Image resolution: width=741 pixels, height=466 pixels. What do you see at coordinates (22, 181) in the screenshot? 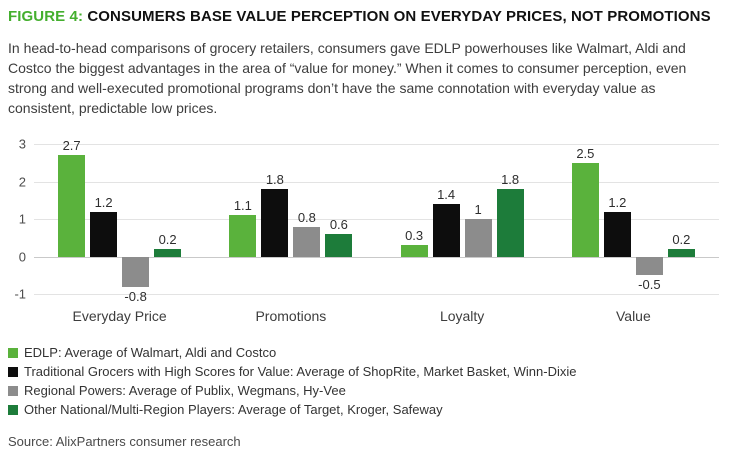
I see `y-tick-label: 2` at bounding box center [22, 181].